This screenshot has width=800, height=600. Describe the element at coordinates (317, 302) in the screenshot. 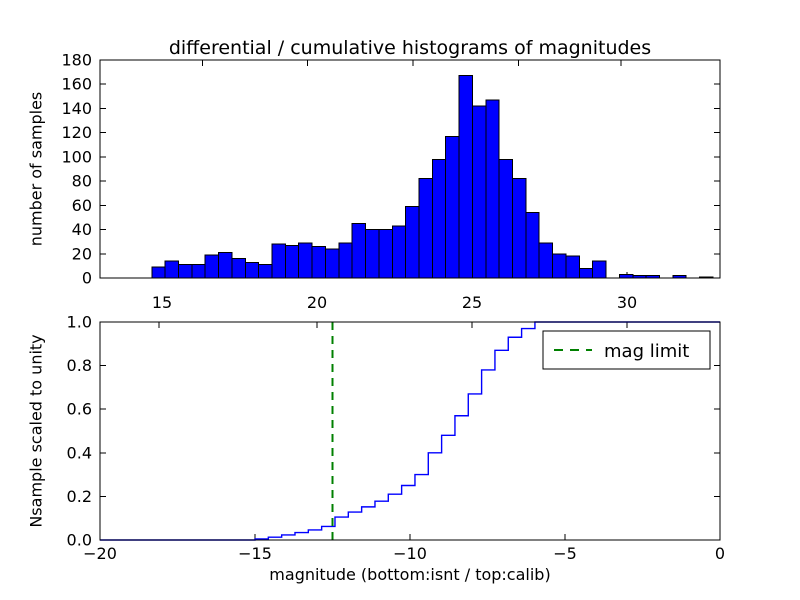

I see `top-x-tick-label: 20` at that location.